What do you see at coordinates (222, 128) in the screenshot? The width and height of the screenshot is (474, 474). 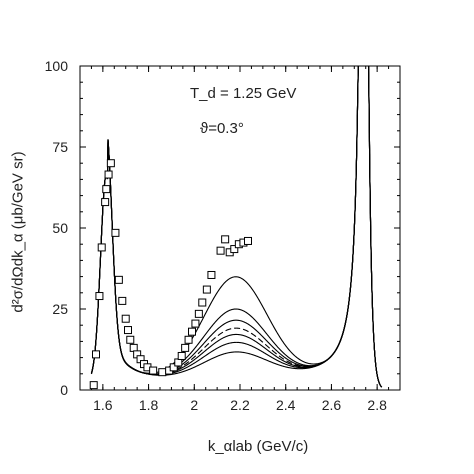 I see `annotation-angle: ϑ=0.3°` at bounding box center [222, 128].